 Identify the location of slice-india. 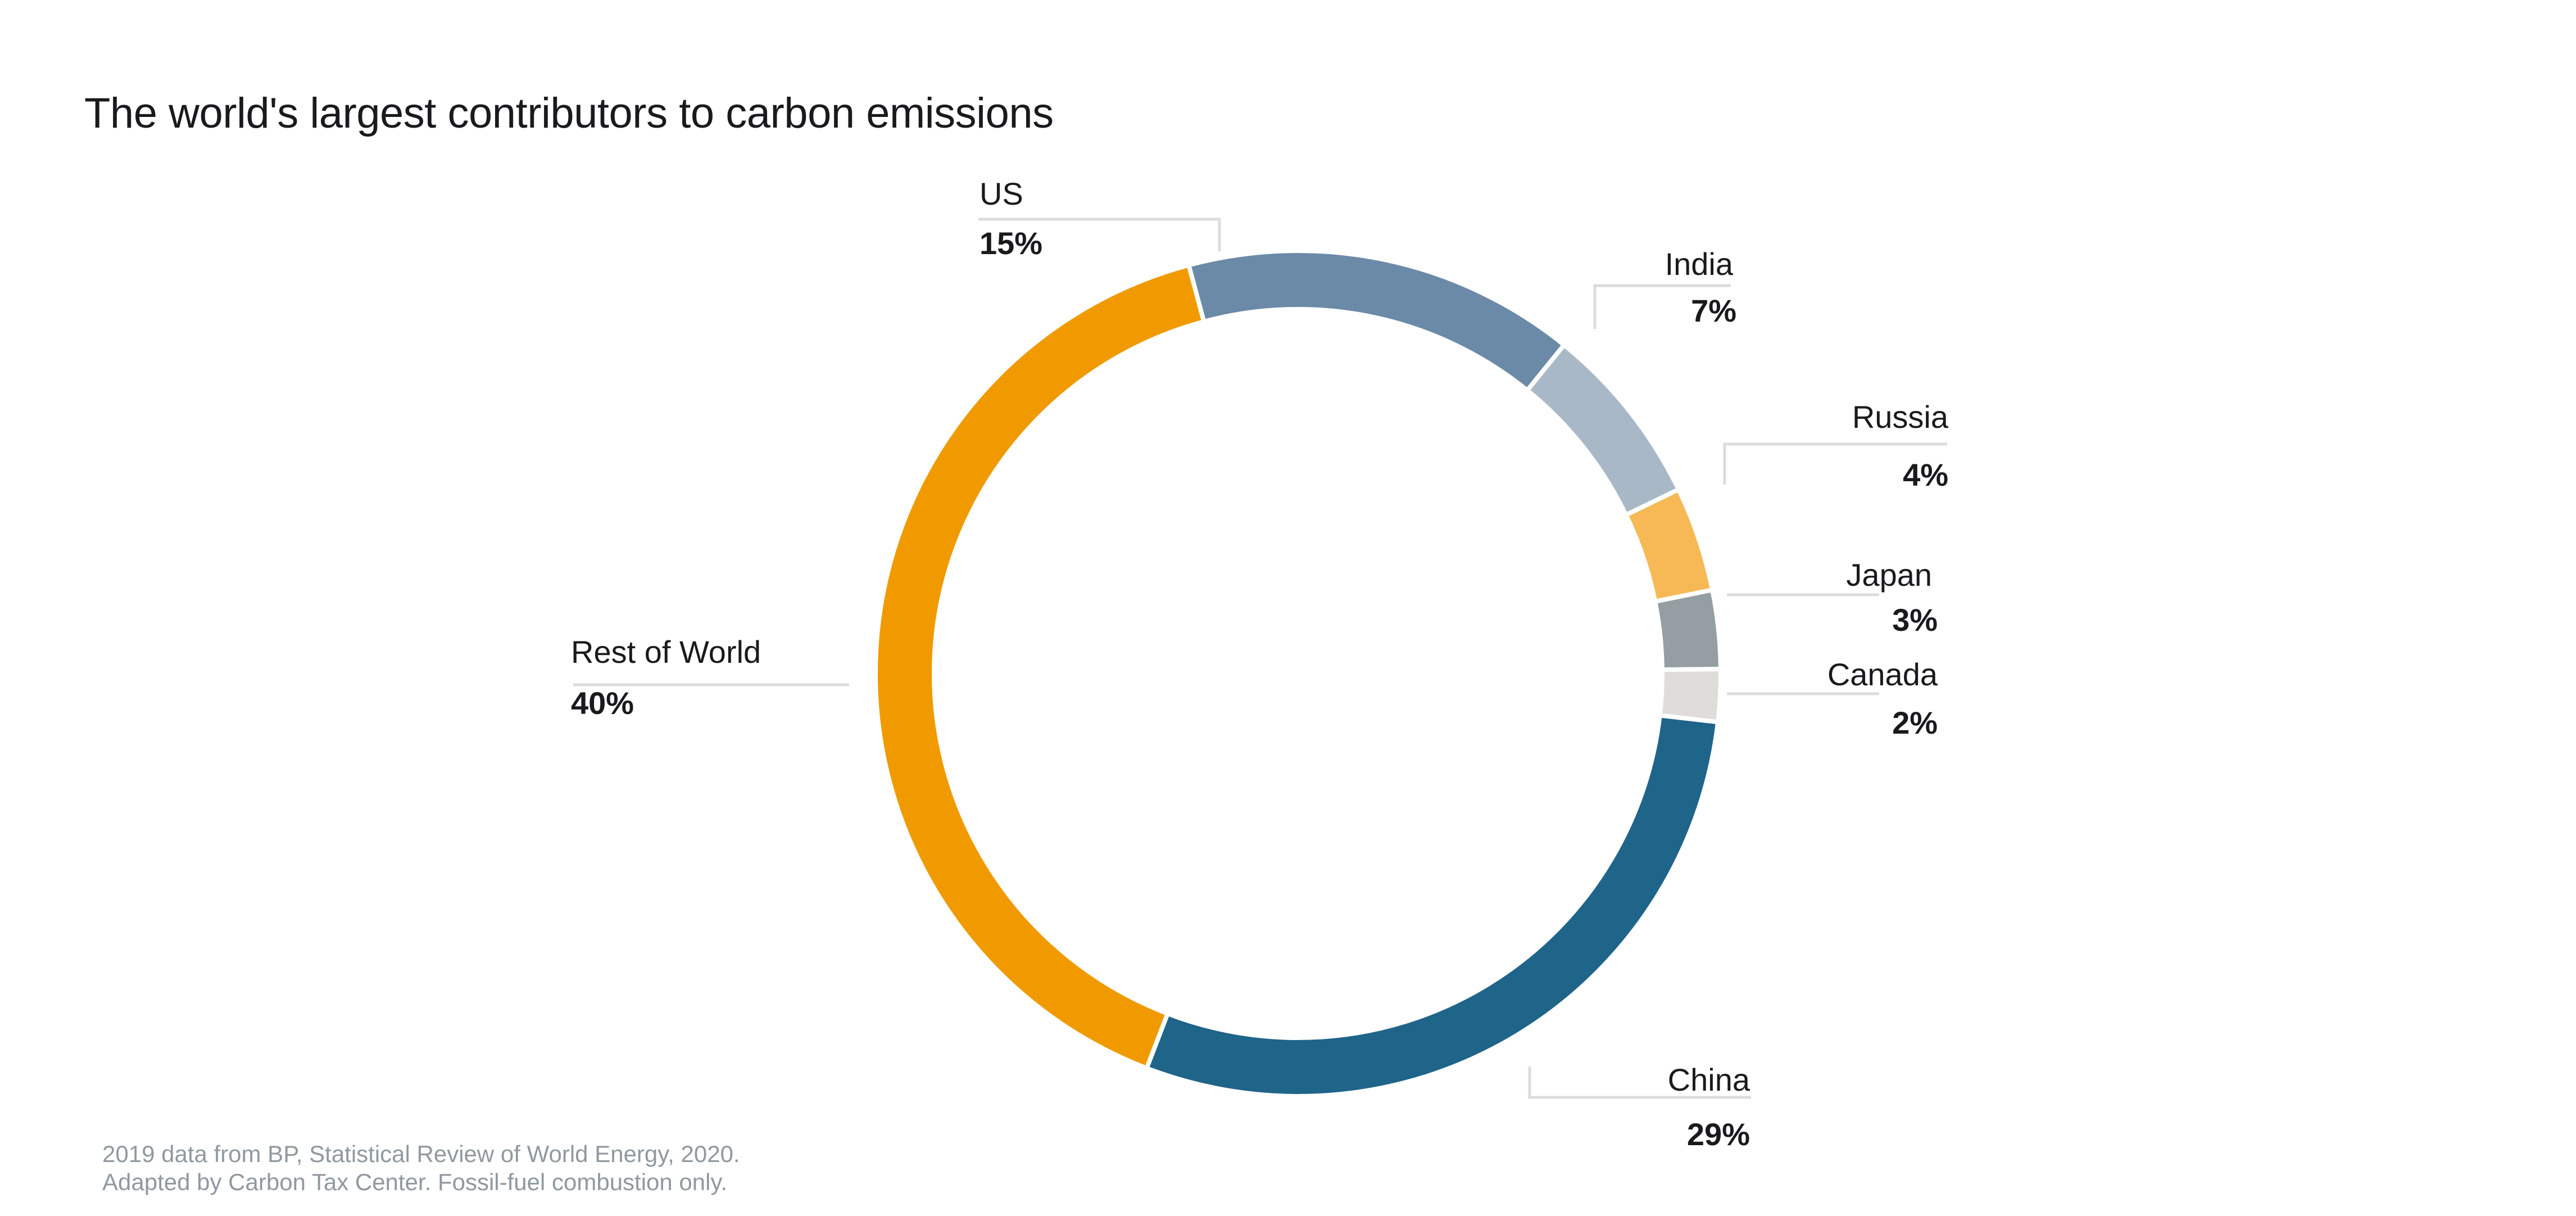
(1603, 429).